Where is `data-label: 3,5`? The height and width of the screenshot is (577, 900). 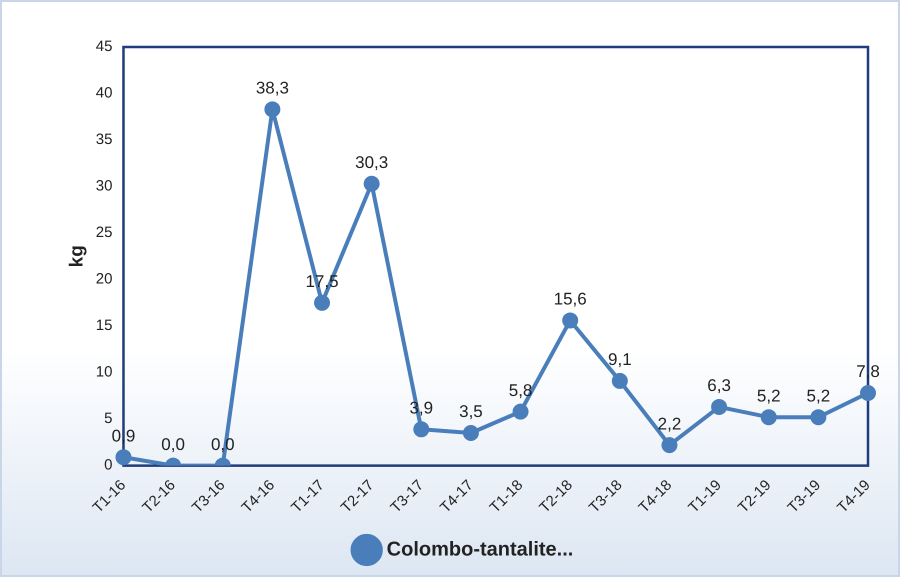 data-label: 3,5 is located at coordinates (471, 412).